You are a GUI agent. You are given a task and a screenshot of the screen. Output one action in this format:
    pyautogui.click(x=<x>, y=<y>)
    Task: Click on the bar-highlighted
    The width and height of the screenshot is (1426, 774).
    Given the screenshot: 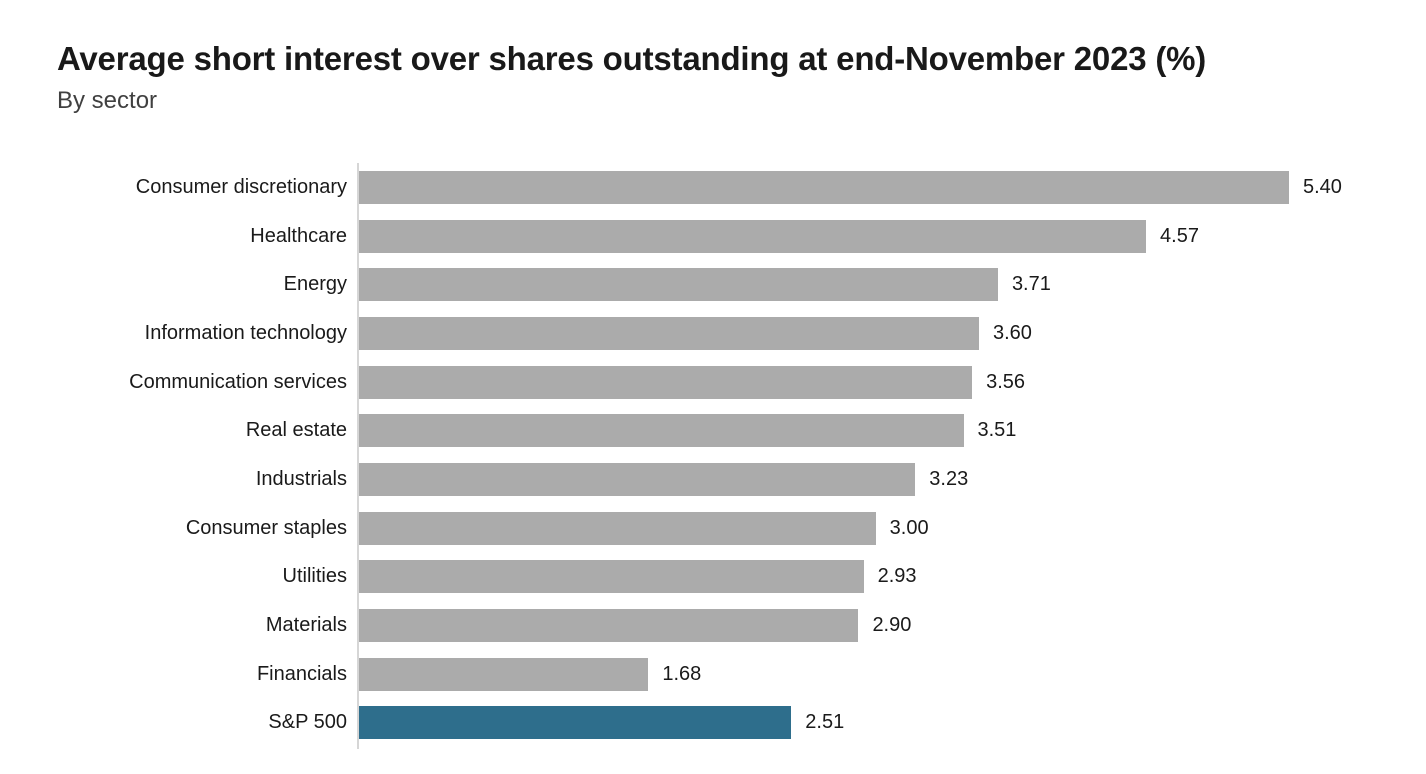 What is the action you would take?
    pyautogui.click(x=575, y=723)
    